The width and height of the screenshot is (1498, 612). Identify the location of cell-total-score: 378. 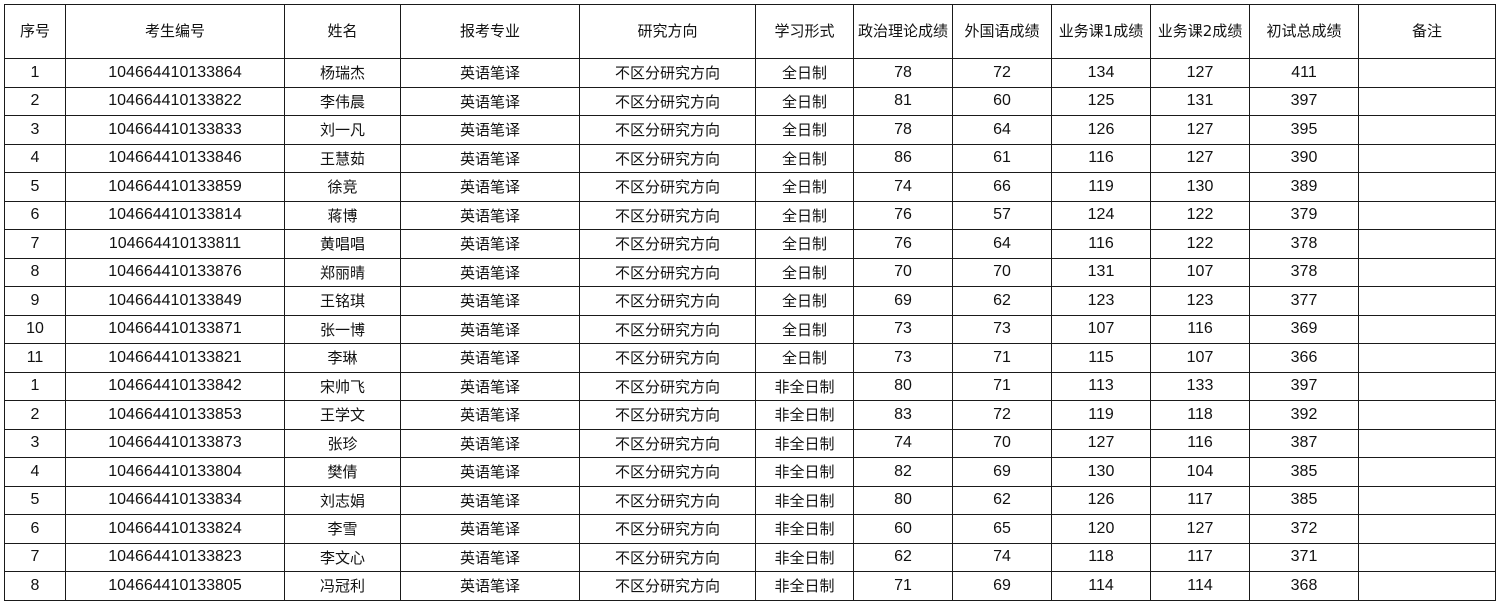
(1304, 272).